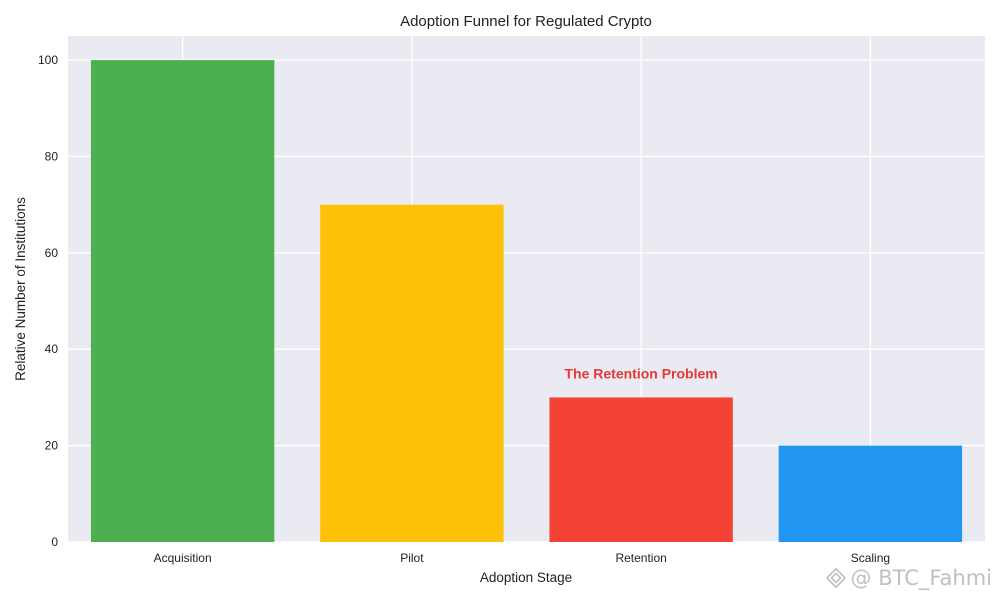  What do you see at coordinates (20, 289) in the screenshot?
I see `y-axis-label: Relative Number of Institutions` at bounding box center [20, 289].